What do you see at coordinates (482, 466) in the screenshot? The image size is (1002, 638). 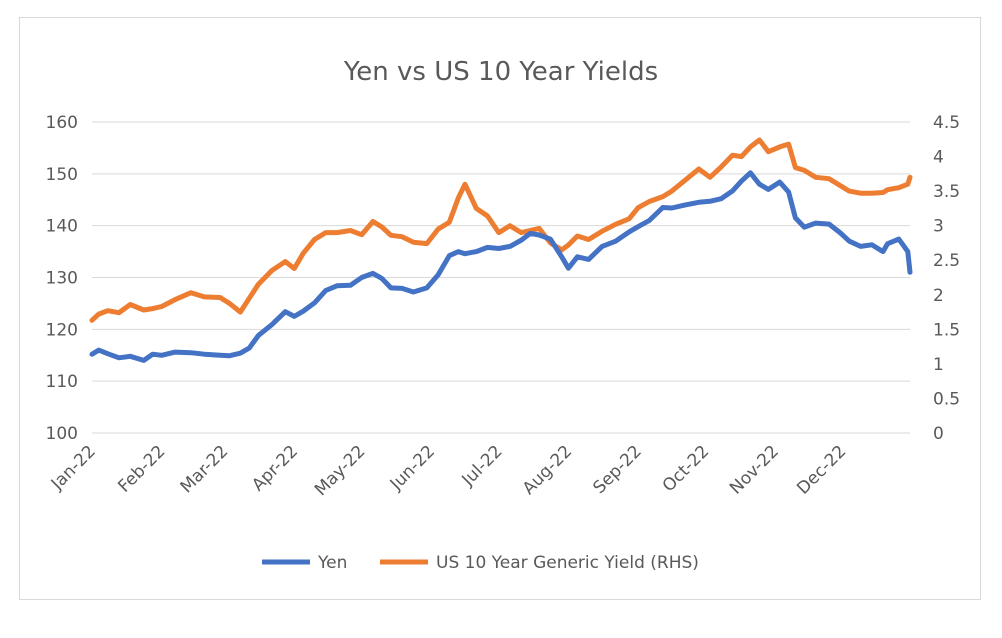 I see `x-tick-label: Jul-22` at bounding box center [482, 466].